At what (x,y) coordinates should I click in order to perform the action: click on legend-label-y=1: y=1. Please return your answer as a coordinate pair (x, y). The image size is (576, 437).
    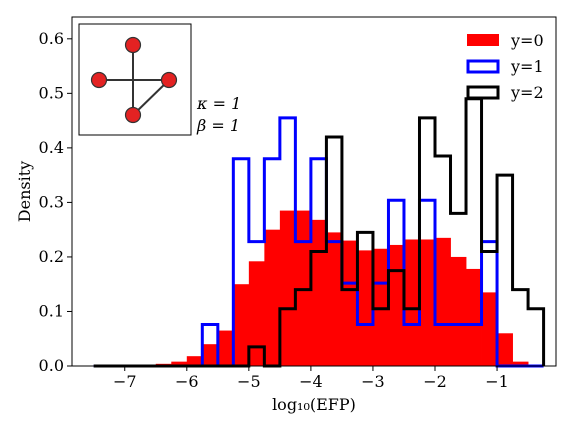
    Looking at the image, I should click on (527, 66).